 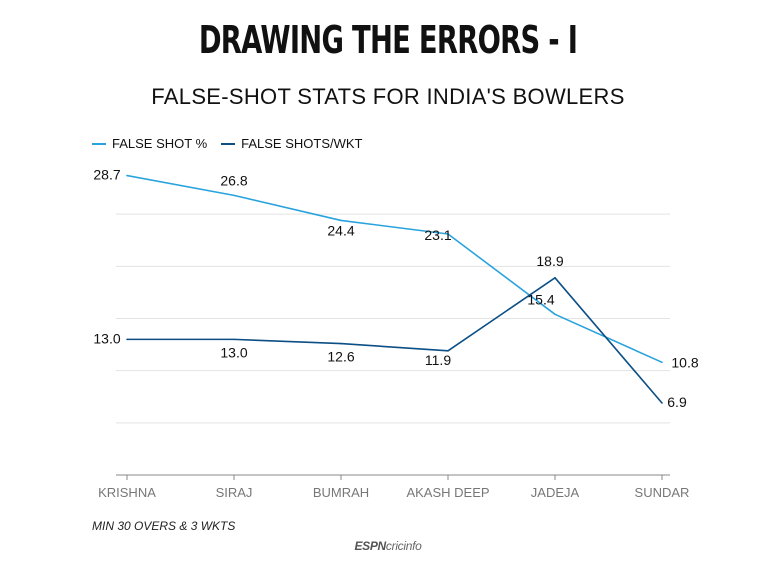 I want to click on legend-item-false-shots-per-wkt: FALSE SHOTS/WKT, so click(x=292, y=143).